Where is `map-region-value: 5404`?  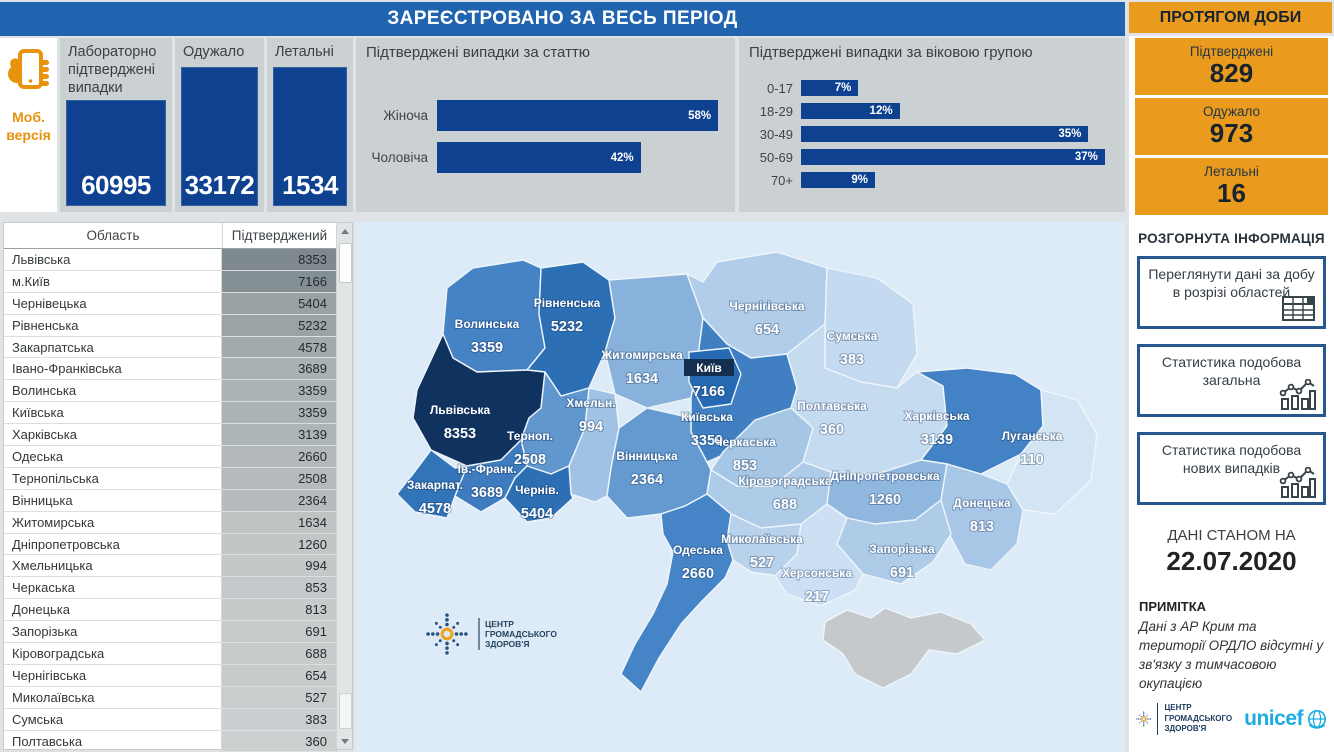 map-region-value: 5404 is located at coordinates (537, 514).